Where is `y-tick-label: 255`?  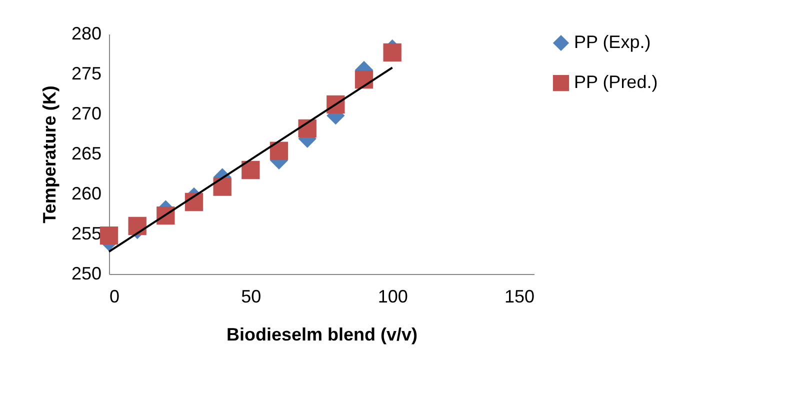 y-tick-label: 255 is located at coordinates (86, 234).